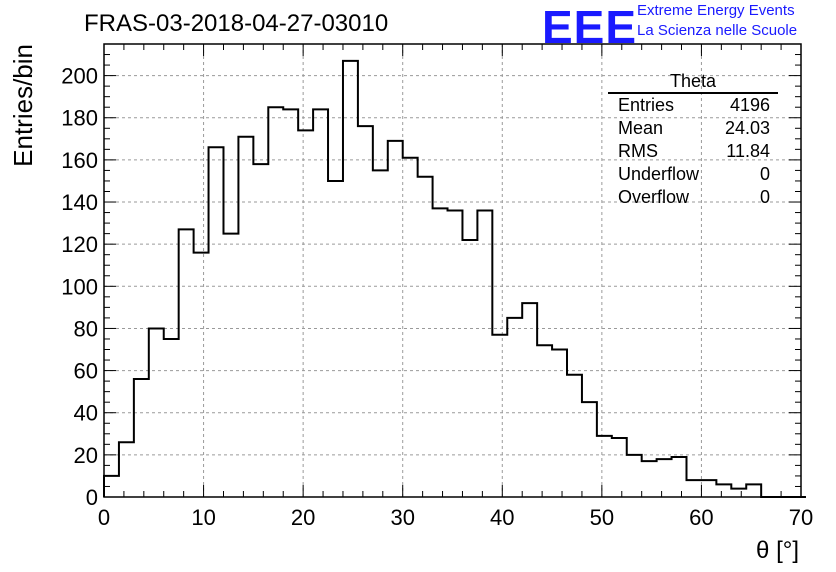  What do you see at coordinates (79, 244) in the screenshot?
I see `y-tick-label: 120` at bounding box center [79, 244].